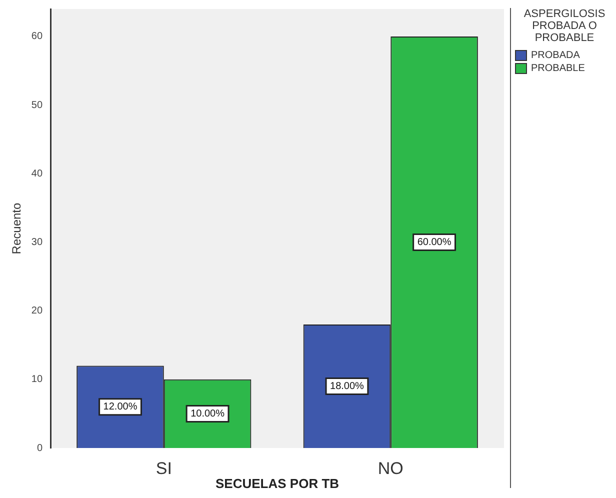 This screenshot has height=498, width=616. I want to click on data-label: 60.00%, so click(434, 242).